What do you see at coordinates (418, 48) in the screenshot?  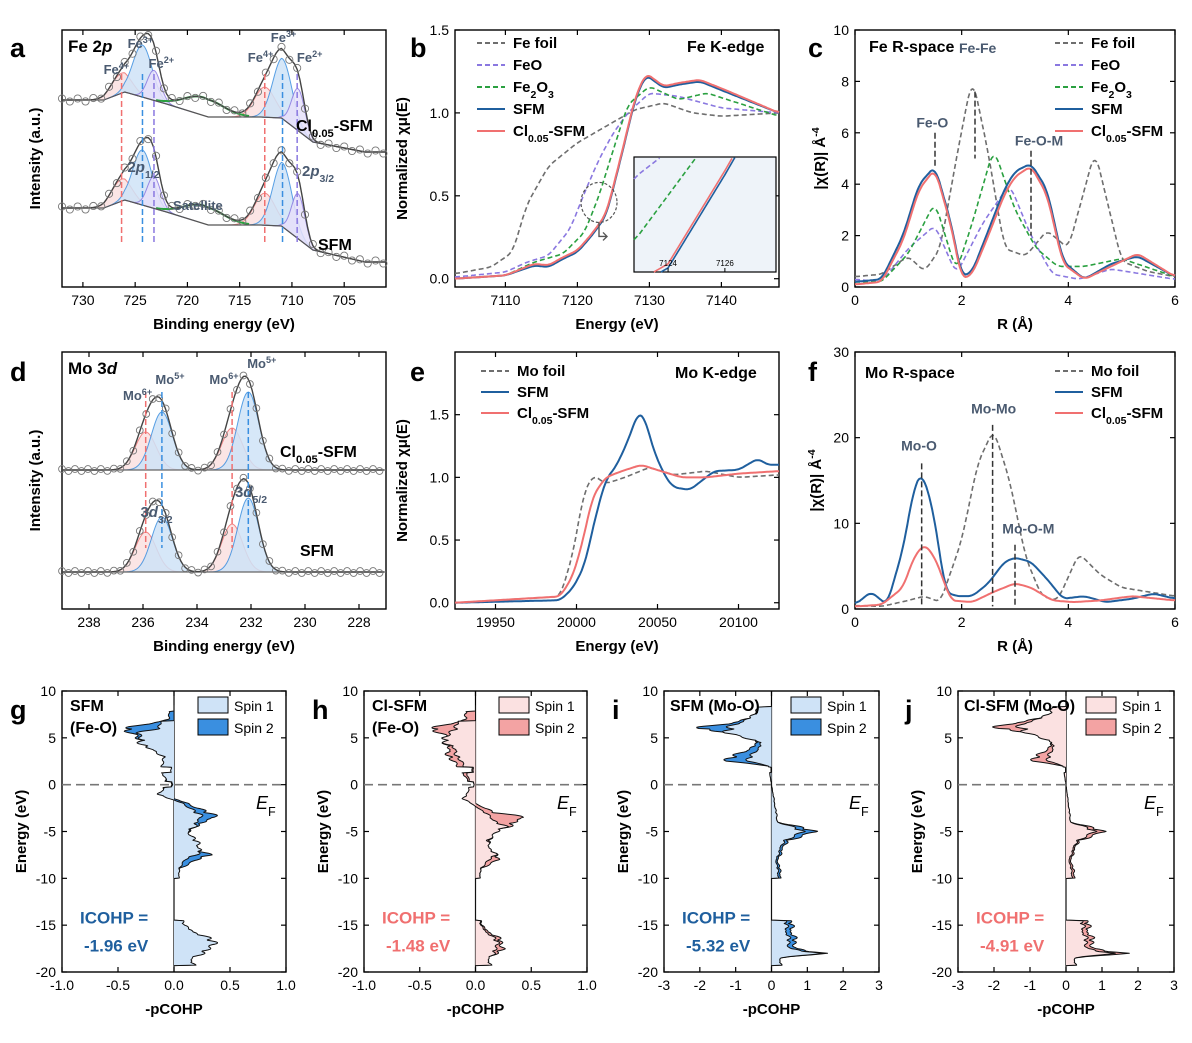 I see `panel-label-b: b` at bounding box center [418, 48].